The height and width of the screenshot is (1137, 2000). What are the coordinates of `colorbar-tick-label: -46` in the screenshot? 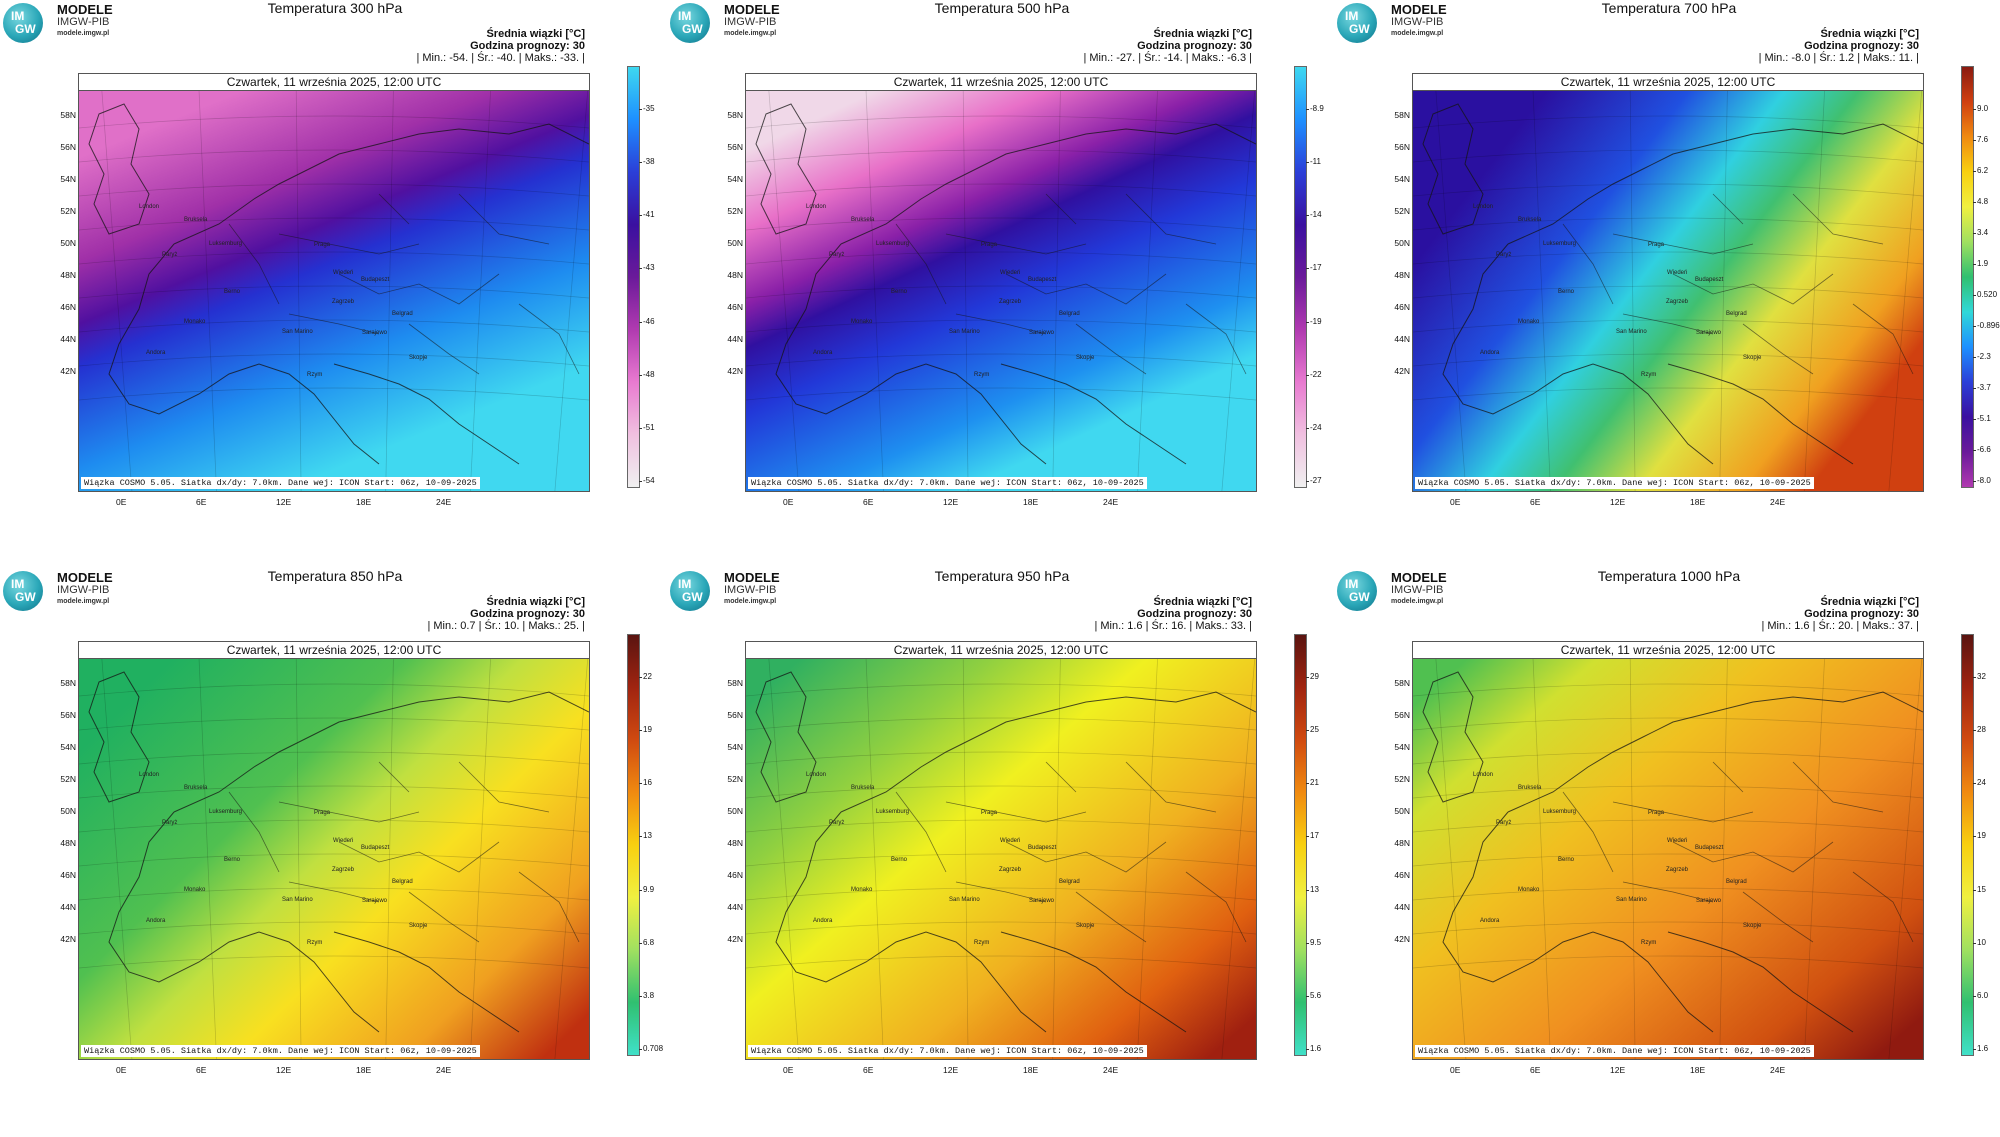 It's located at (647, 321).